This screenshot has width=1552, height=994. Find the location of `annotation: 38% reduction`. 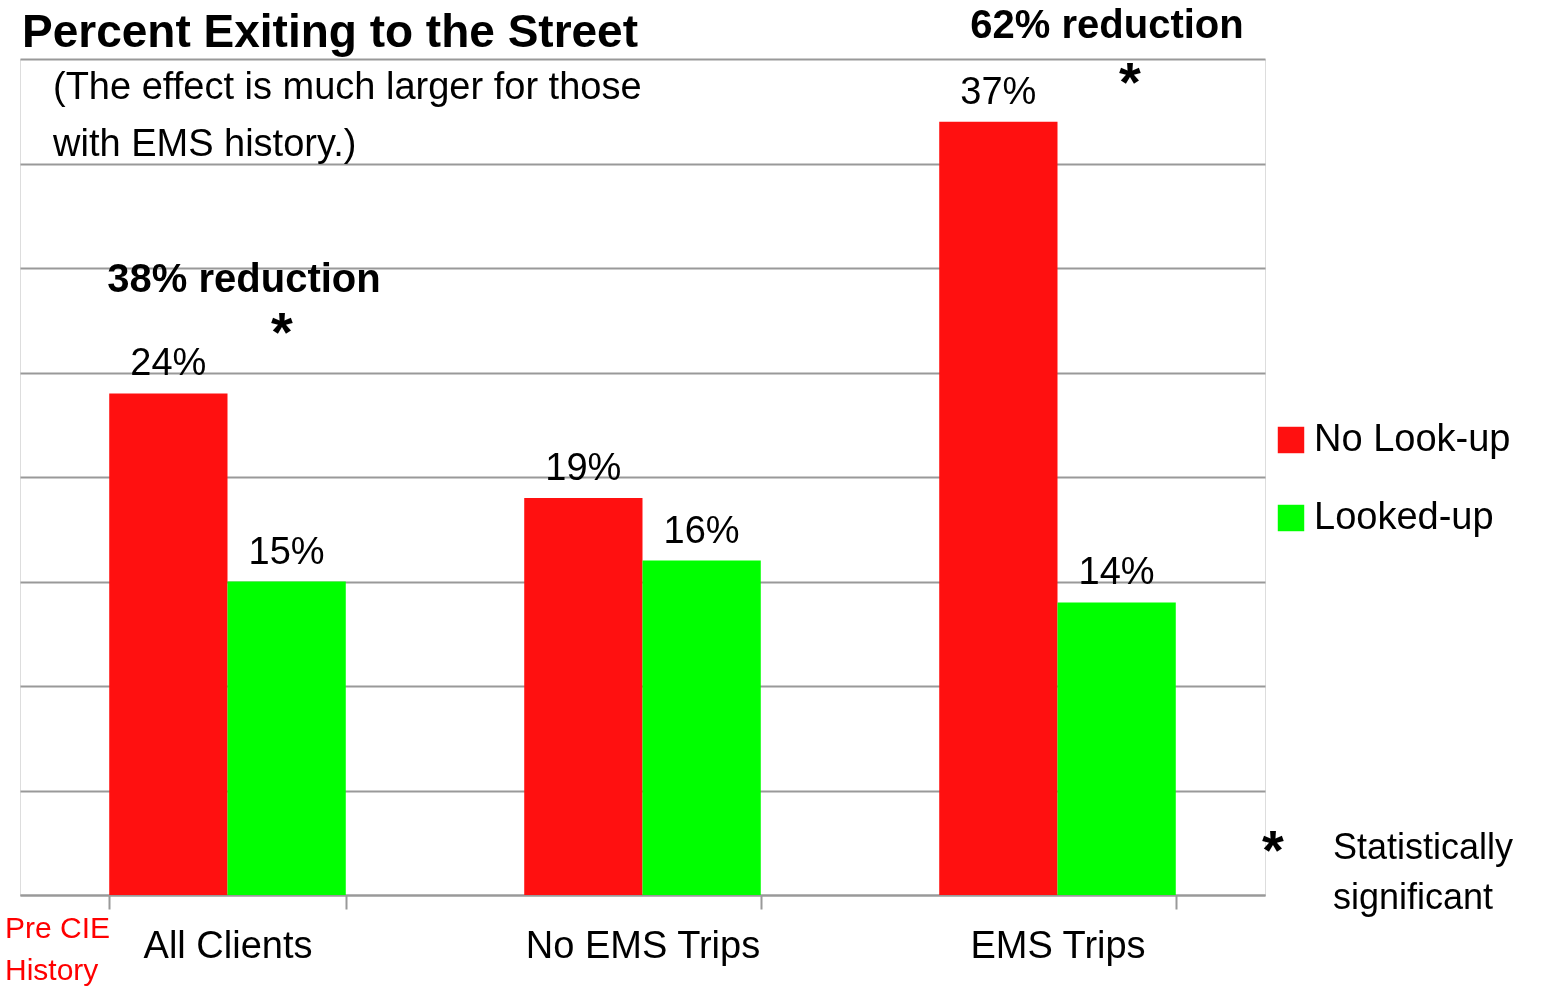

annotation: 38% reduction is located at coordinates (244, 278).